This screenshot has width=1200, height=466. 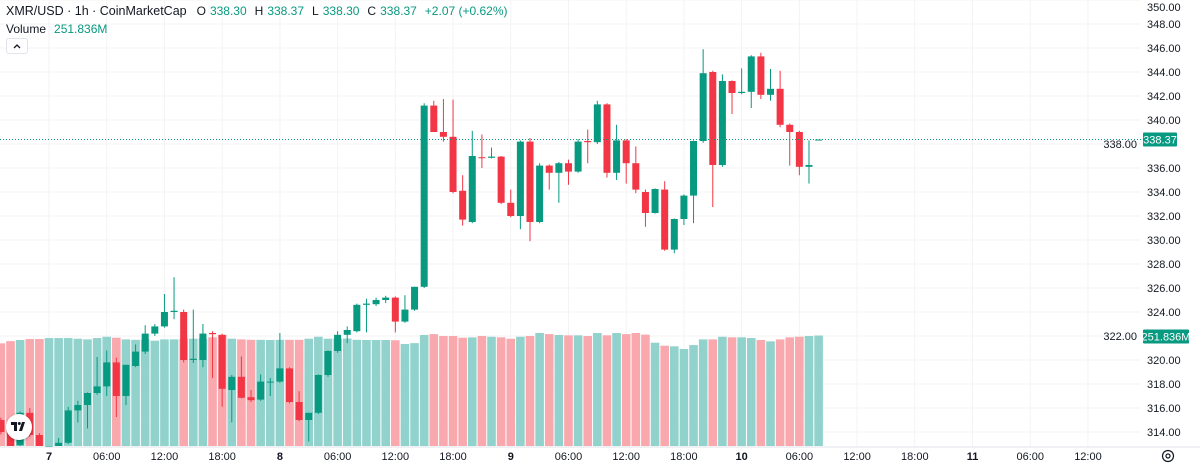 I want to click on price-tick-label: 336.00, so click(x=1164, y=169).